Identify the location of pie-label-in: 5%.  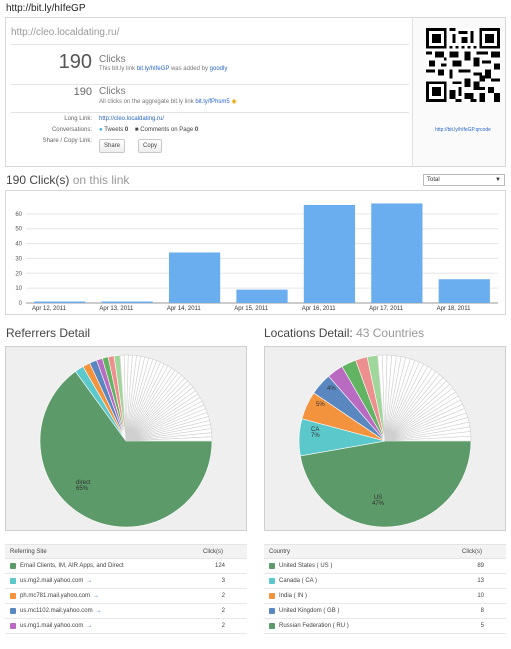
(320, 405).